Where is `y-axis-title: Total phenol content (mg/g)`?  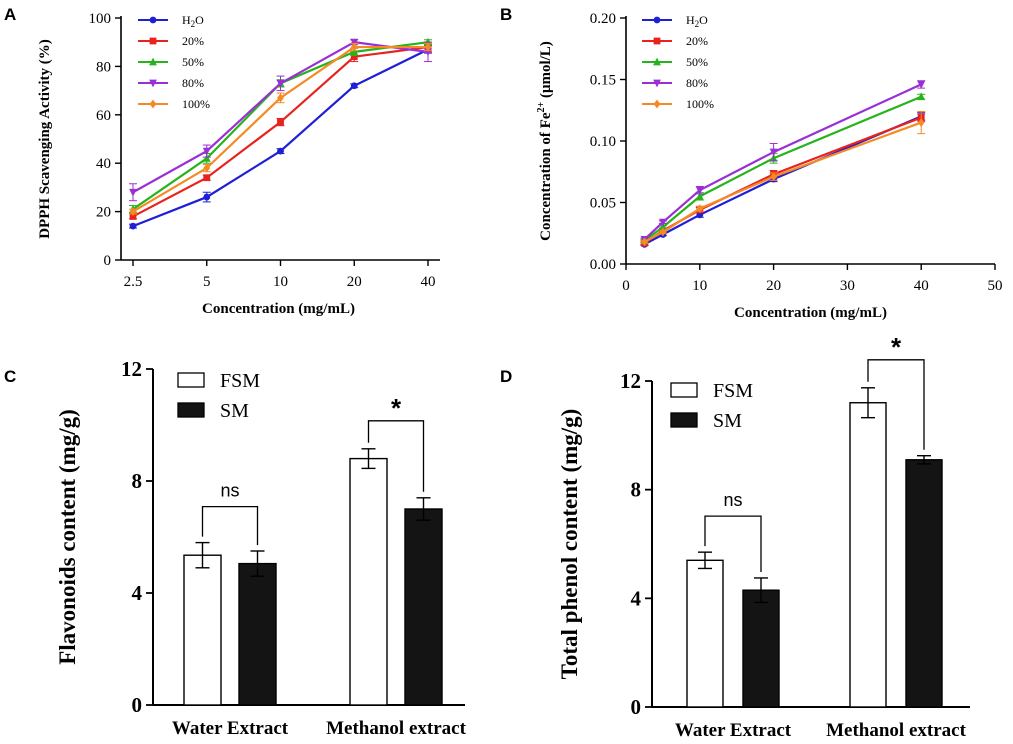
y-axis-title: Total phenol content (mg/g) is located at coordinates (569, 544).